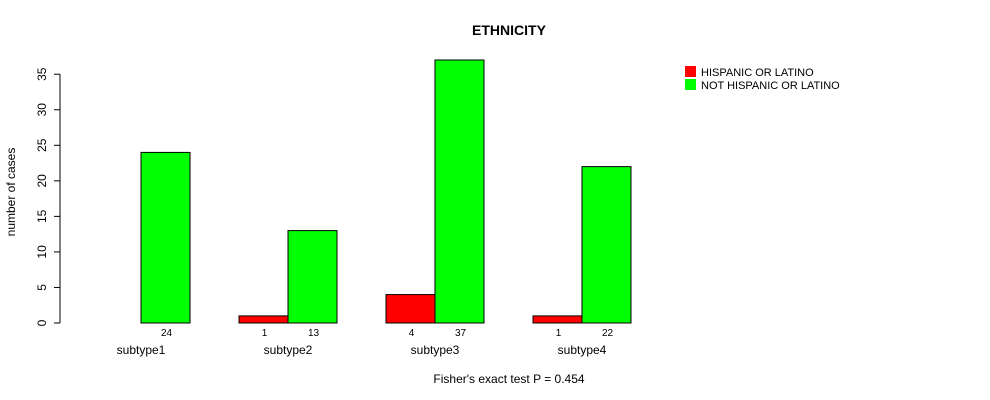 Image resolution: width=990 pixels, height=400 pixels. Describe the element at coordinates (435, 350) in the screenshot. I see `category-label-subtype3: subtype3` at that location.